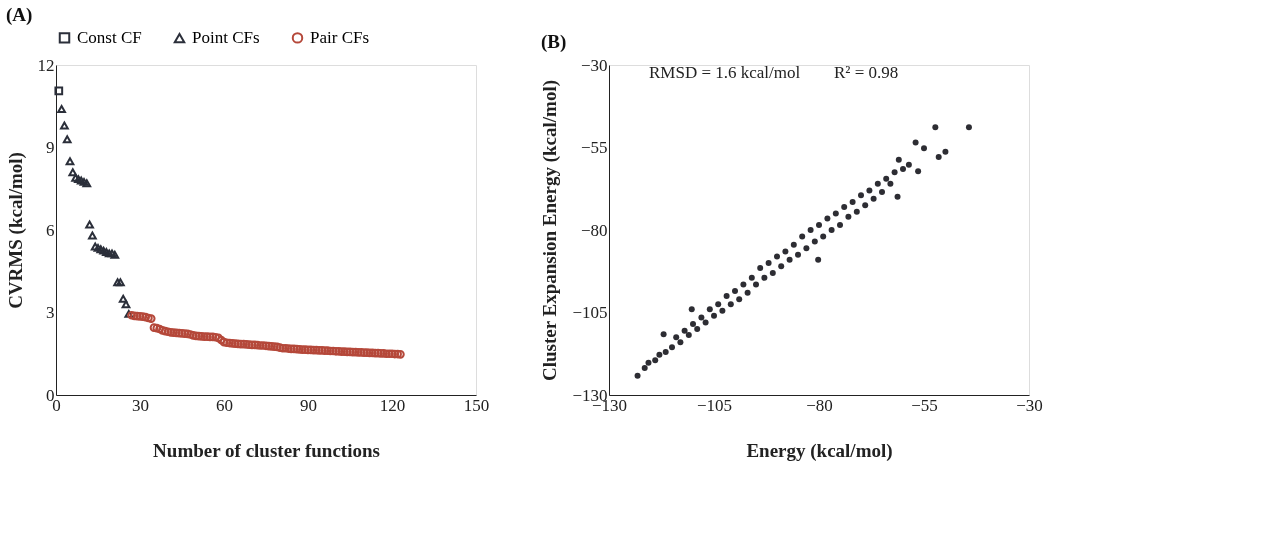  Describe the element at coordinates (714, 405) in the screenshot. I see `x-tick-label: −105` at that location.